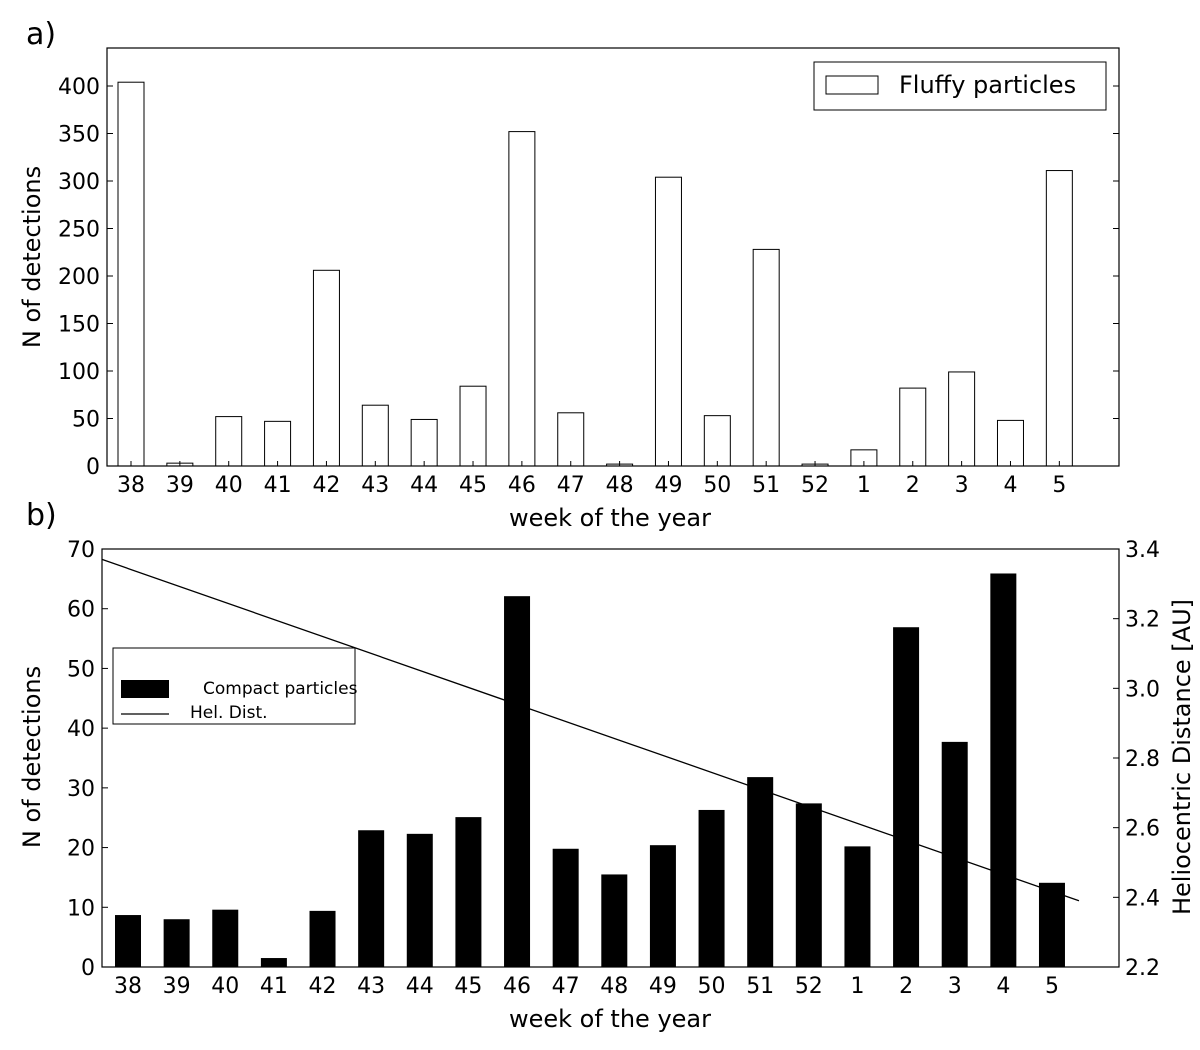 This screenshot has width=1200, height=1050. I want to click on panel-b-right-y-ticks: 2.2 2.4 2.6 2.8 3.0 3.2 3.4, so click(1136, 759).